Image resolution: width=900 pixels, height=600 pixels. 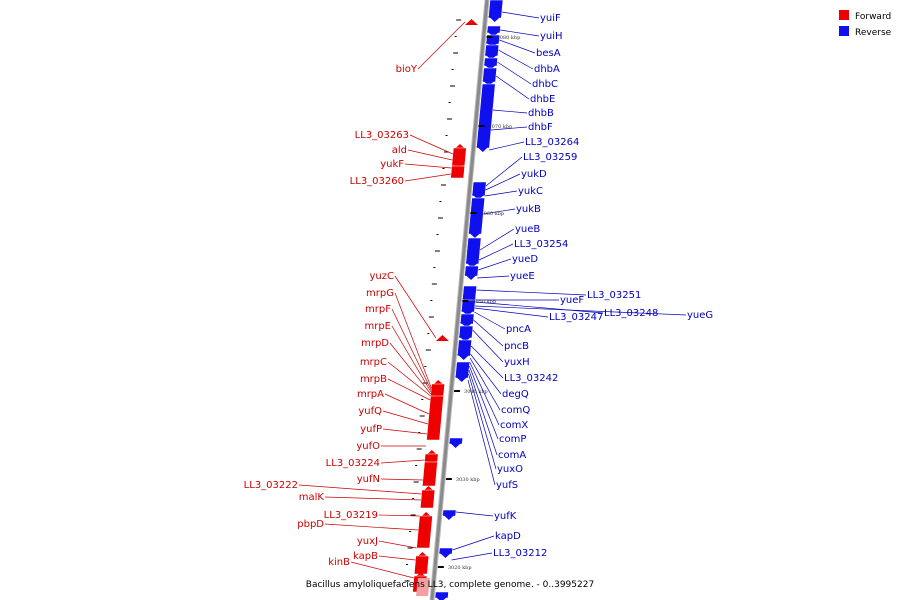 What do you see at coordinates (373, 362) in the screenshot?
I see `forward-gene-label-mrpc: mrpC` at bounding box center [373, 362].